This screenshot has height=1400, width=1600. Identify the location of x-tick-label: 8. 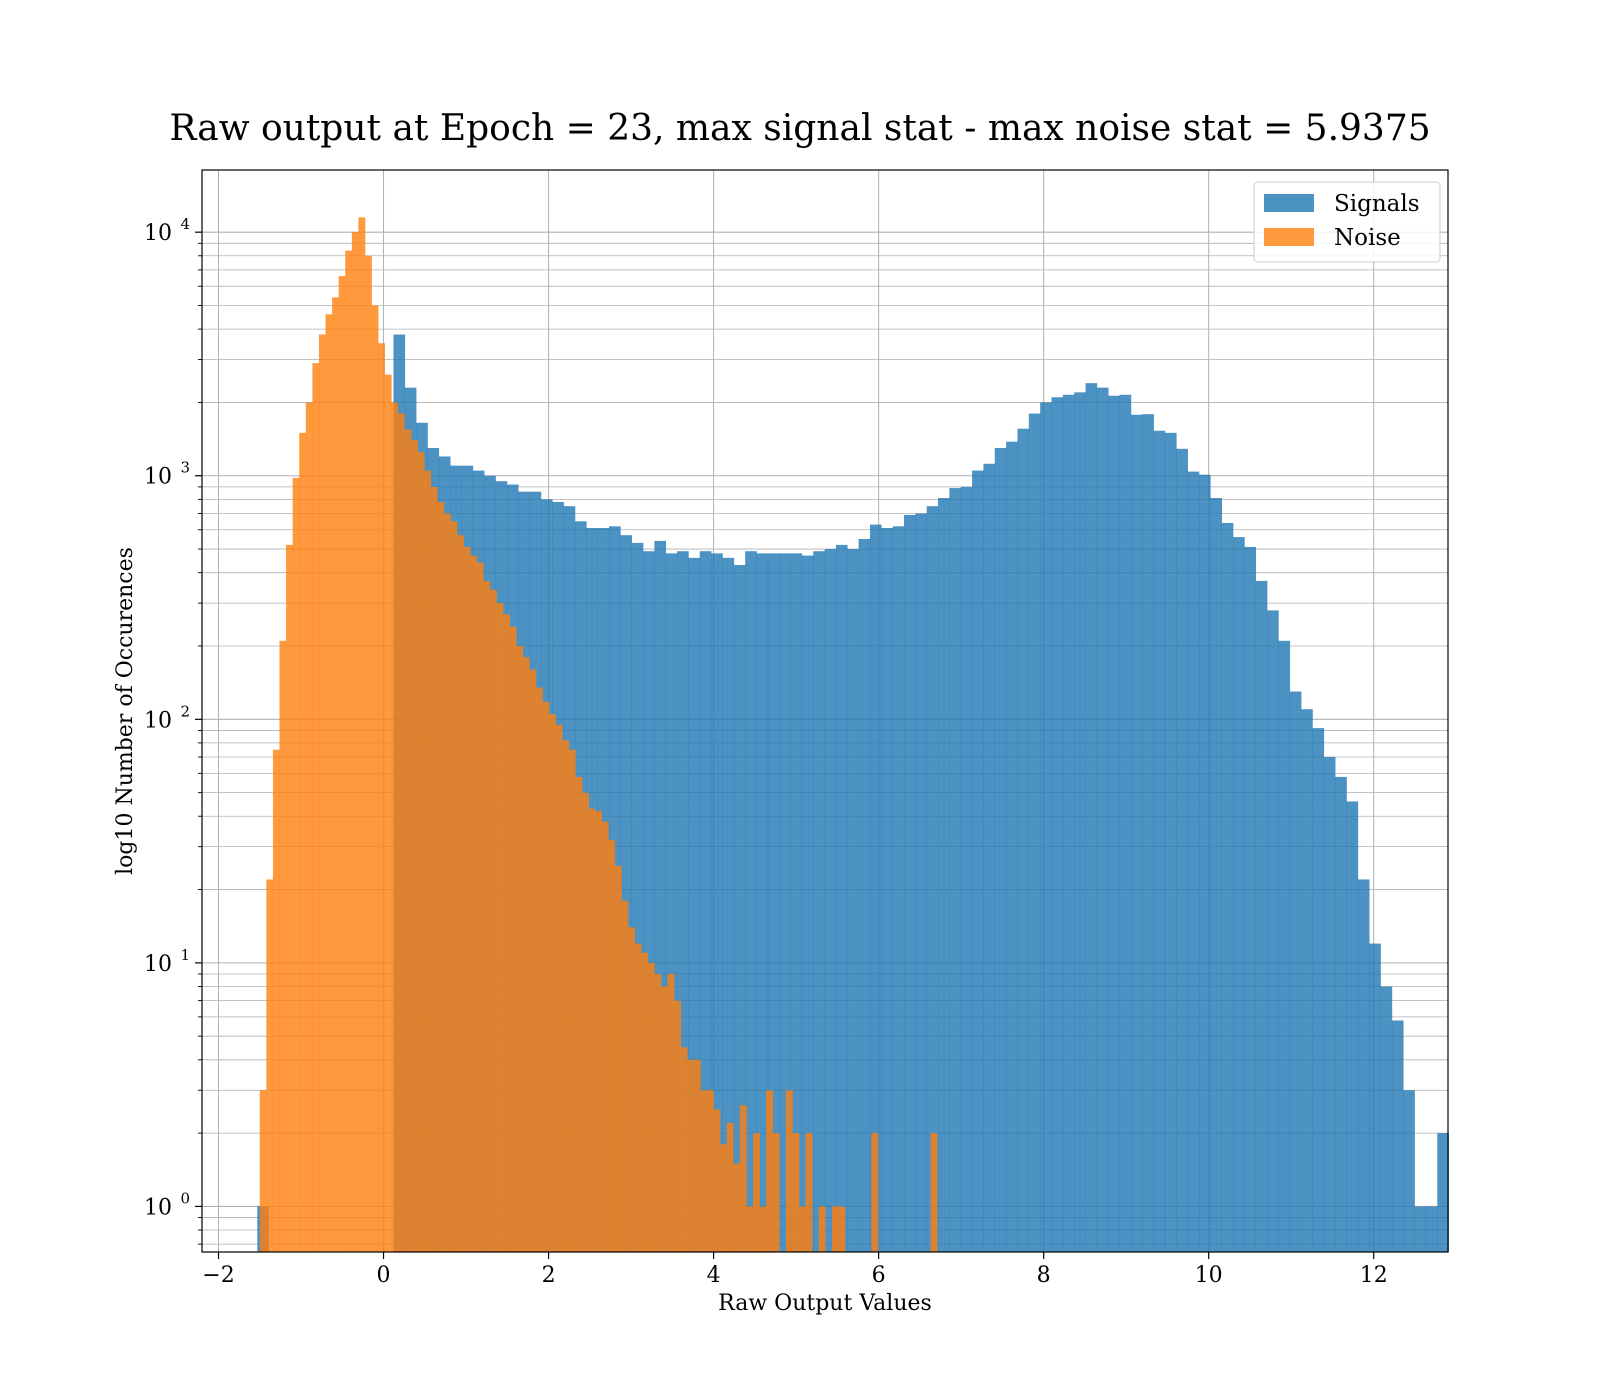
(1044, 1275).